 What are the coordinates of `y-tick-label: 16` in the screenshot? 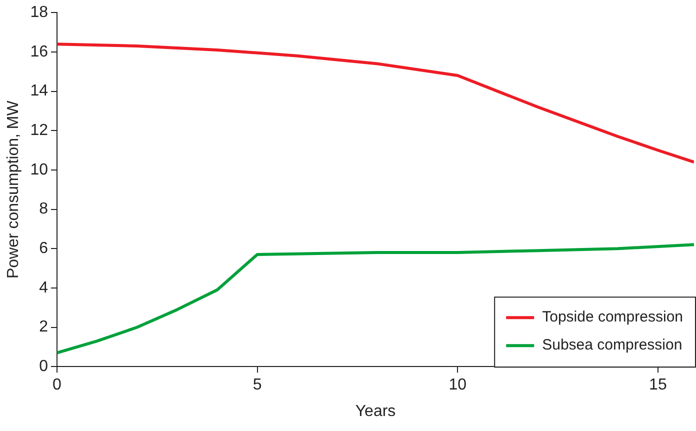 It's located at (39, 51).